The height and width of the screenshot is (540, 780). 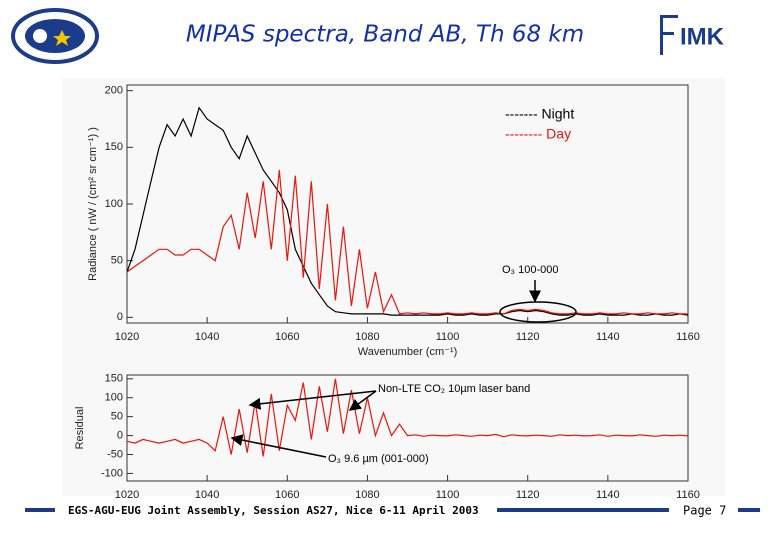 What do you see at coordinates (80, 428) in the screenshot?
I see `y-axis-title: Residual` at bounding box center [80, 428].